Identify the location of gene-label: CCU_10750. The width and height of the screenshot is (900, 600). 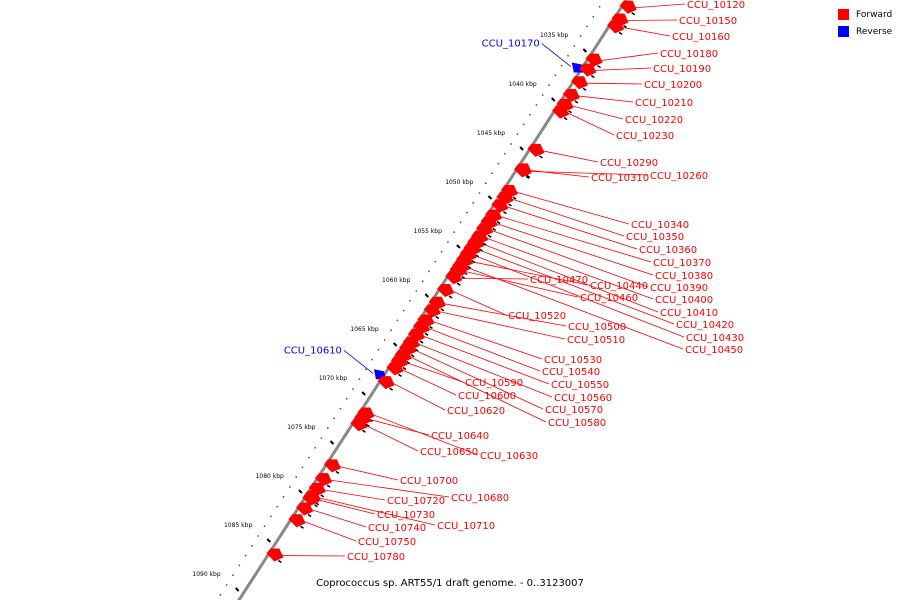
(387, 542).